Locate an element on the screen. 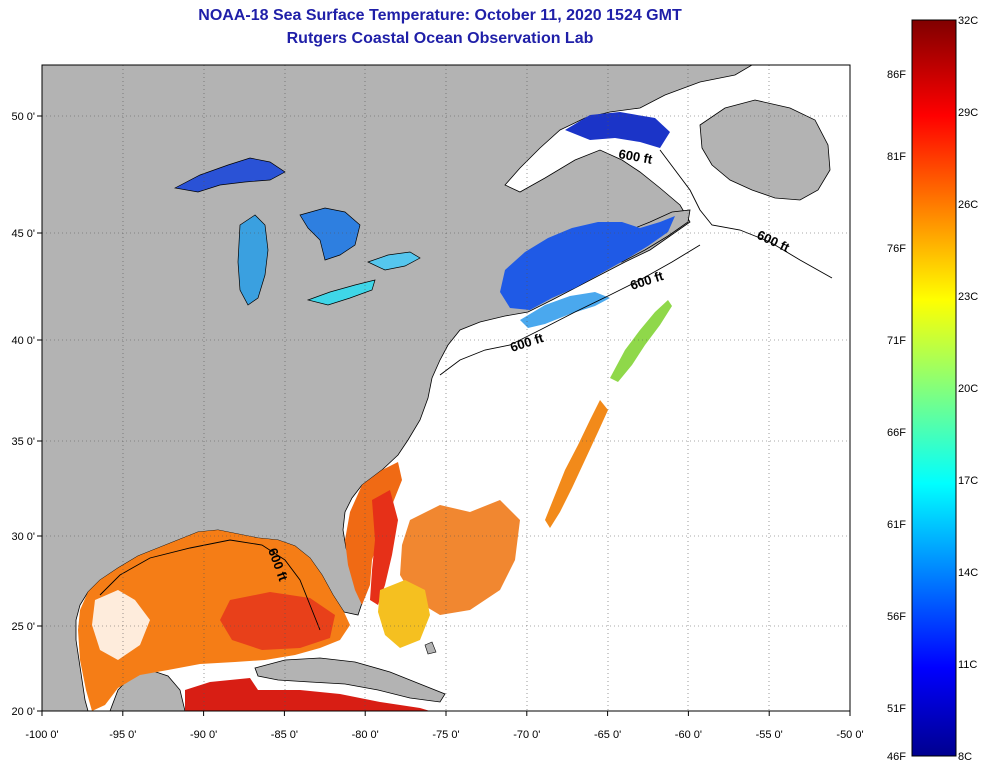 Image resolution: width=984 pixels, height=770 pixels. x-tick-label: -60 0' is located at coordinates (688, 735).